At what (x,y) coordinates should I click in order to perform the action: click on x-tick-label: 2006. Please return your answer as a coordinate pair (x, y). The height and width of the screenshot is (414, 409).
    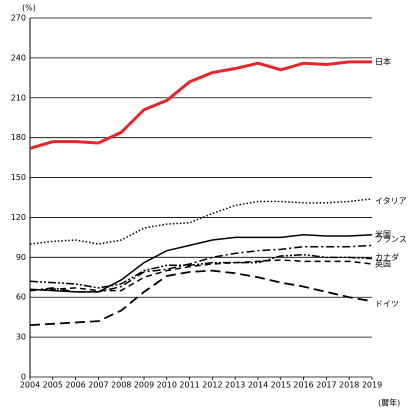
    Looking at the image, I should click on (75, 385).